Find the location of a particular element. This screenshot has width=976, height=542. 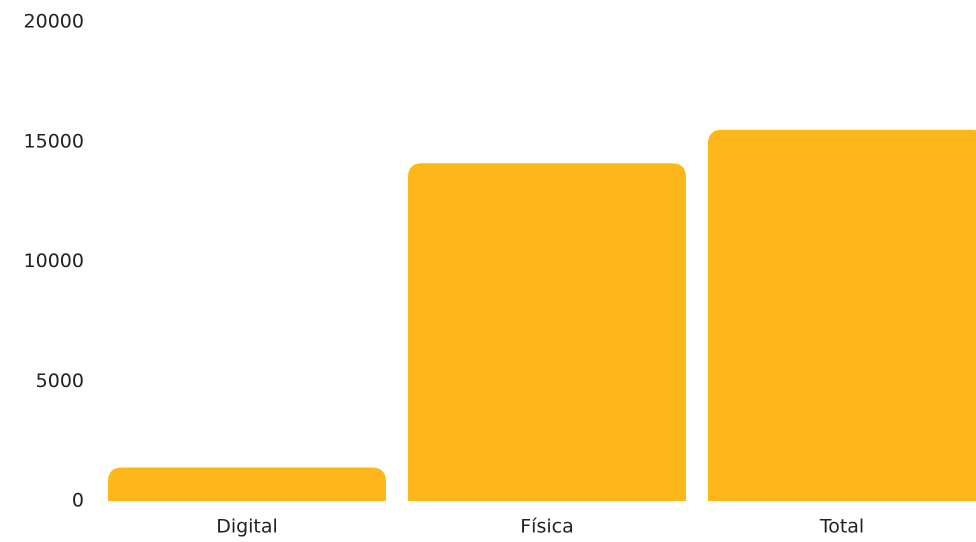

x-tick-label: Física is located at coordinates (546, 527).